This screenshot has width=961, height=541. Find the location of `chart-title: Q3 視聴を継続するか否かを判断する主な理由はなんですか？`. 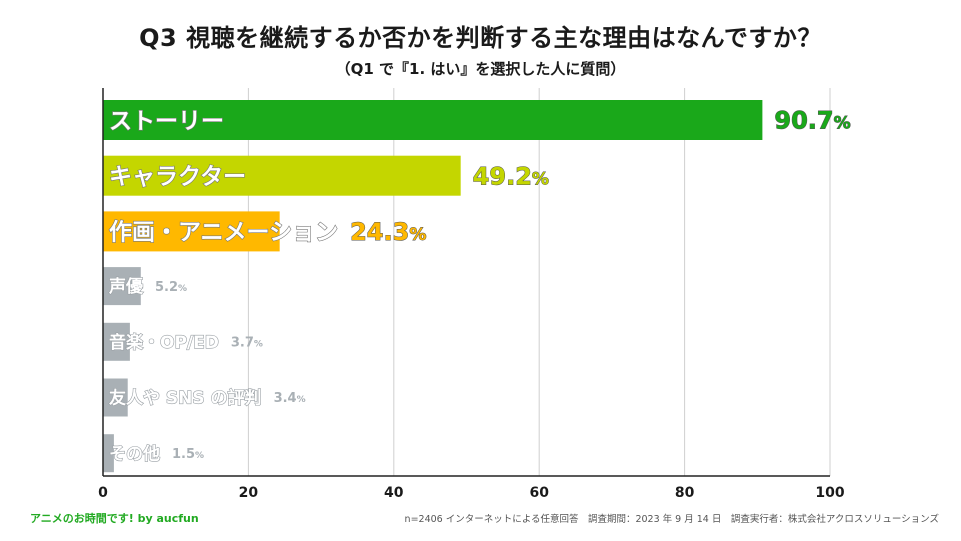

chart-title: Q3 視聴を継続するか否かを判断する主な理由はなんですか？ is located at coordinates (480, 38).